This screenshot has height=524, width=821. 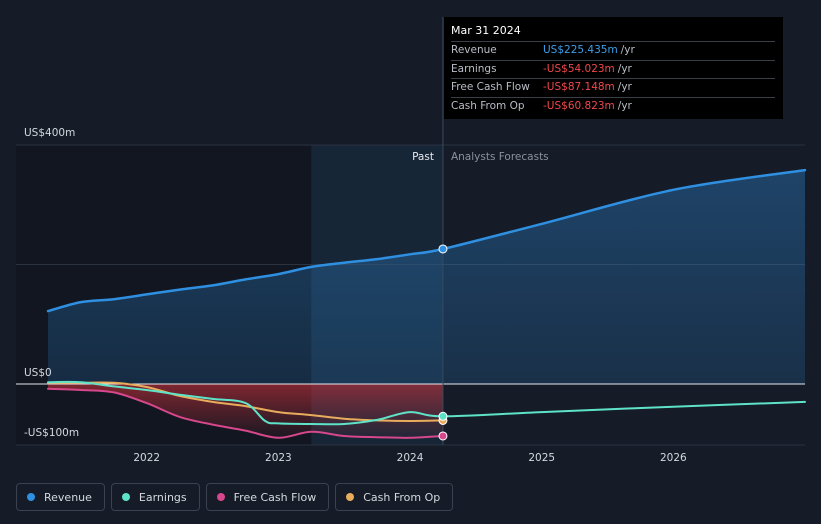 I want to click on tooltip-row: Revenue US$225.435m/yr, so click(x=613, y=50).